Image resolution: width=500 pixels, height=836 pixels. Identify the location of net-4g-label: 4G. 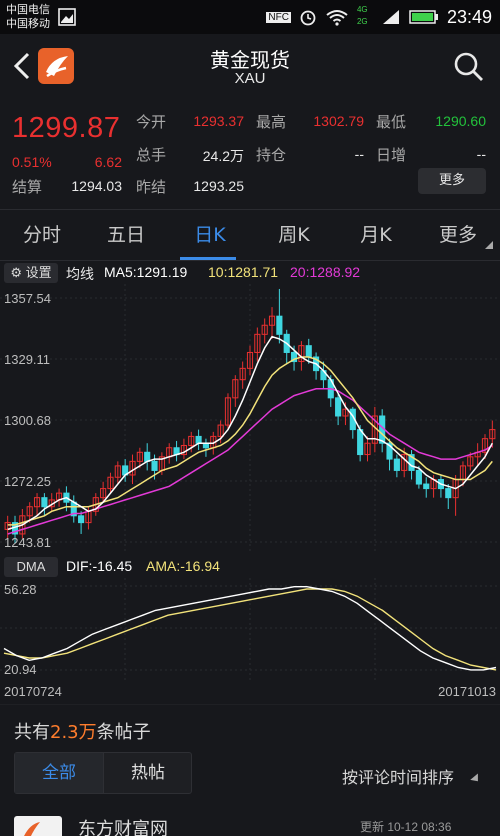
(362, 9).